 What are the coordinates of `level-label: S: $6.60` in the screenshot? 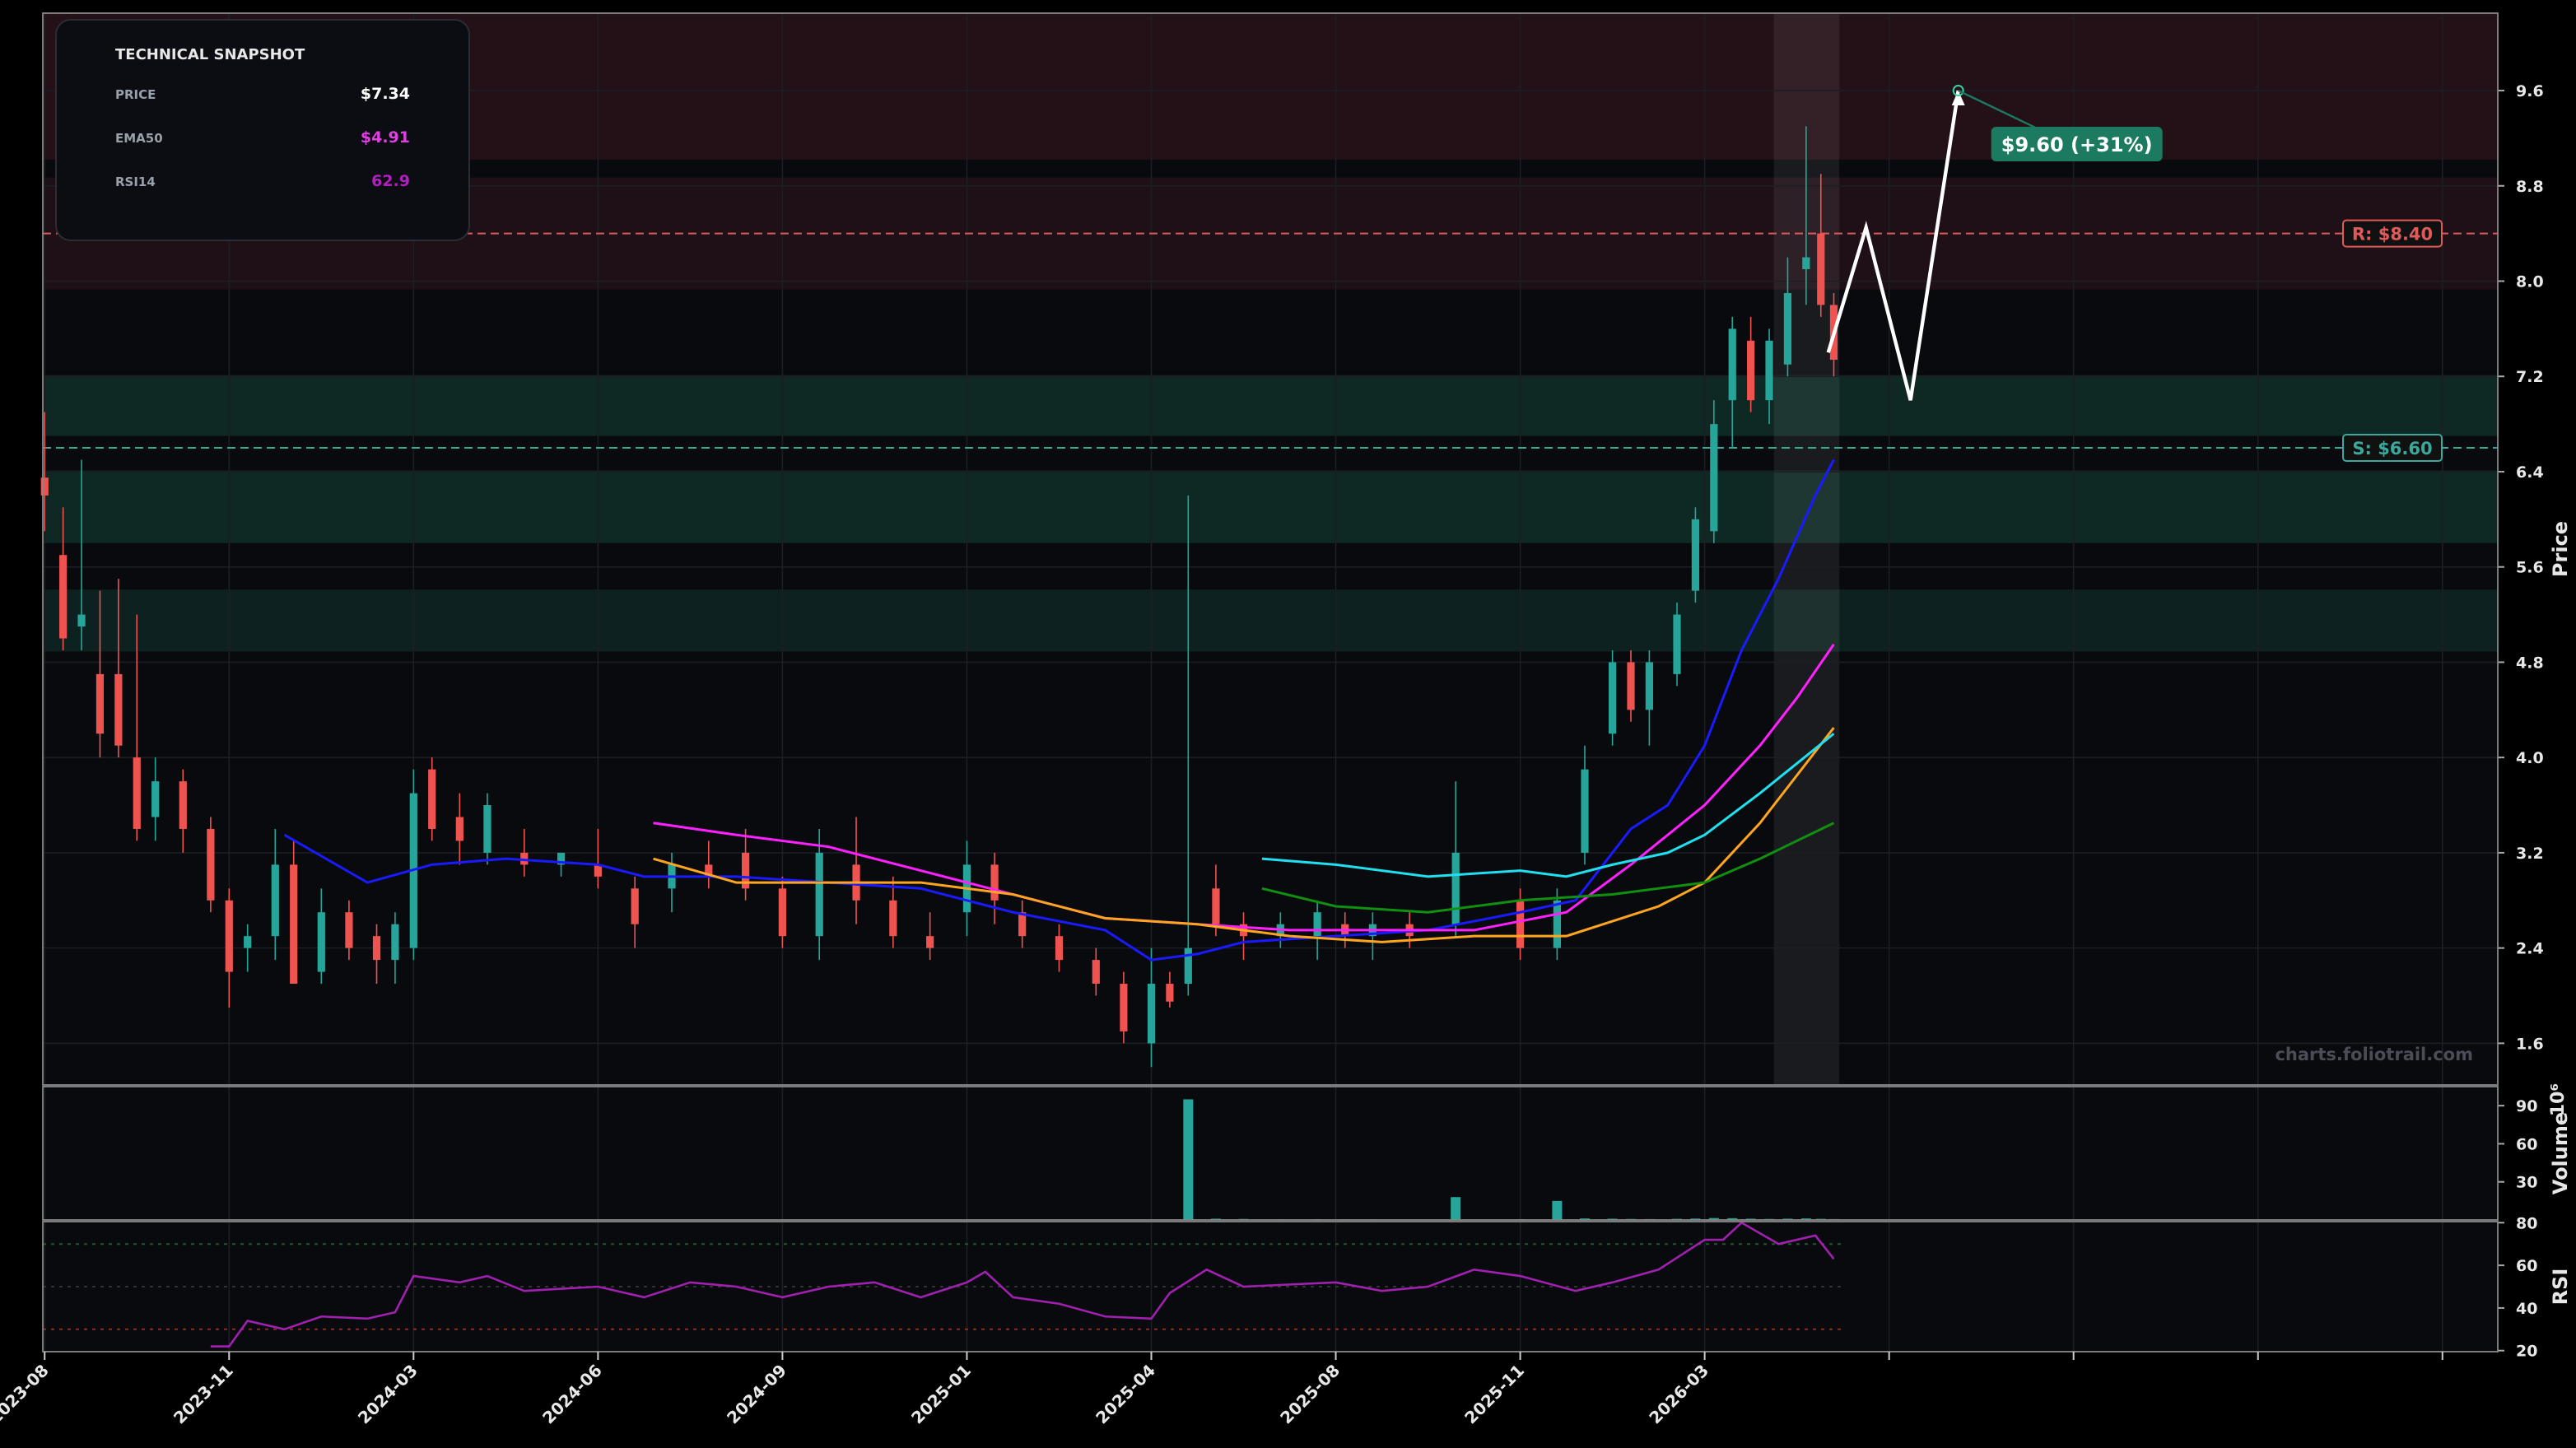 It's located at (2392, 449).